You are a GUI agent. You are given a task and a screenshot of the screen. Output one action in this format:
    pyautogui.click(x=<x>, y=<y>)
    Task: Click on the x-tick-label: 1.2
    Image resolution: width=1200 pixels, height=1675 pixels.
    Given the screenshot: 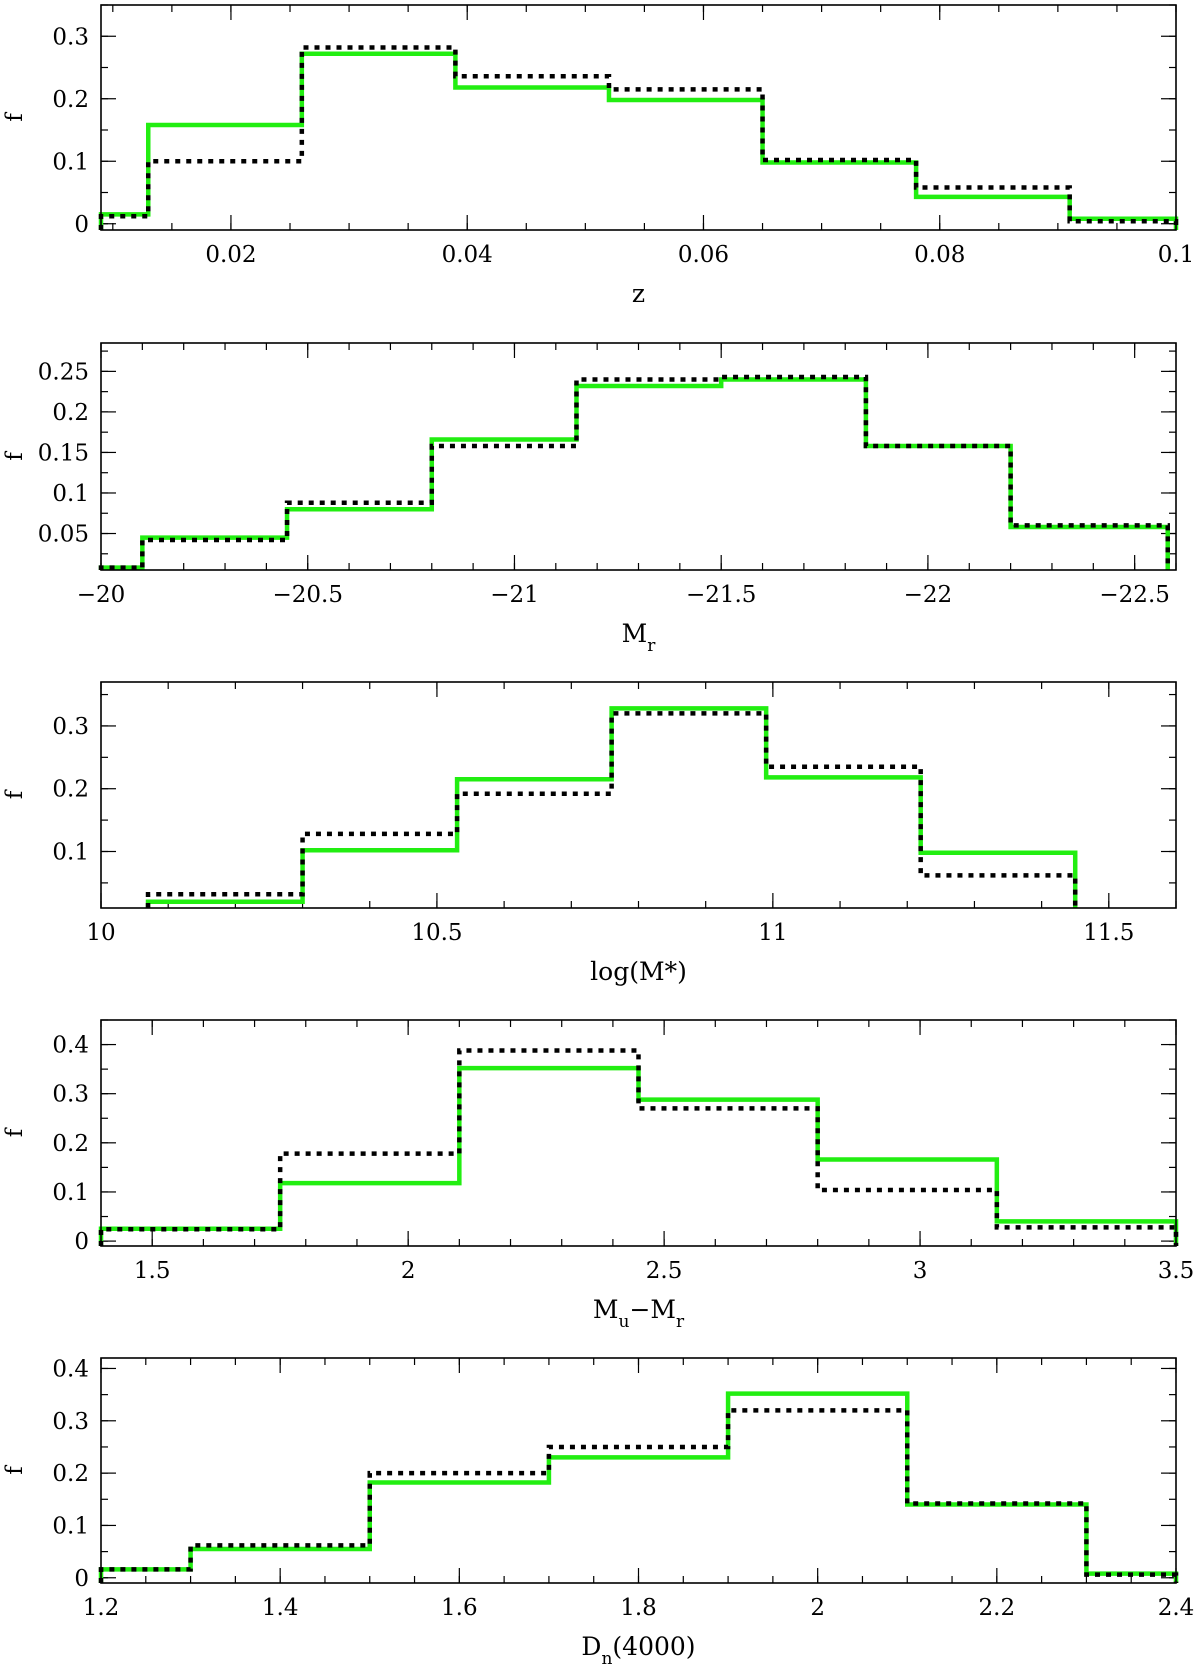 What is the action you would take?
    pyautogui.click(x=101, y=1608)
    